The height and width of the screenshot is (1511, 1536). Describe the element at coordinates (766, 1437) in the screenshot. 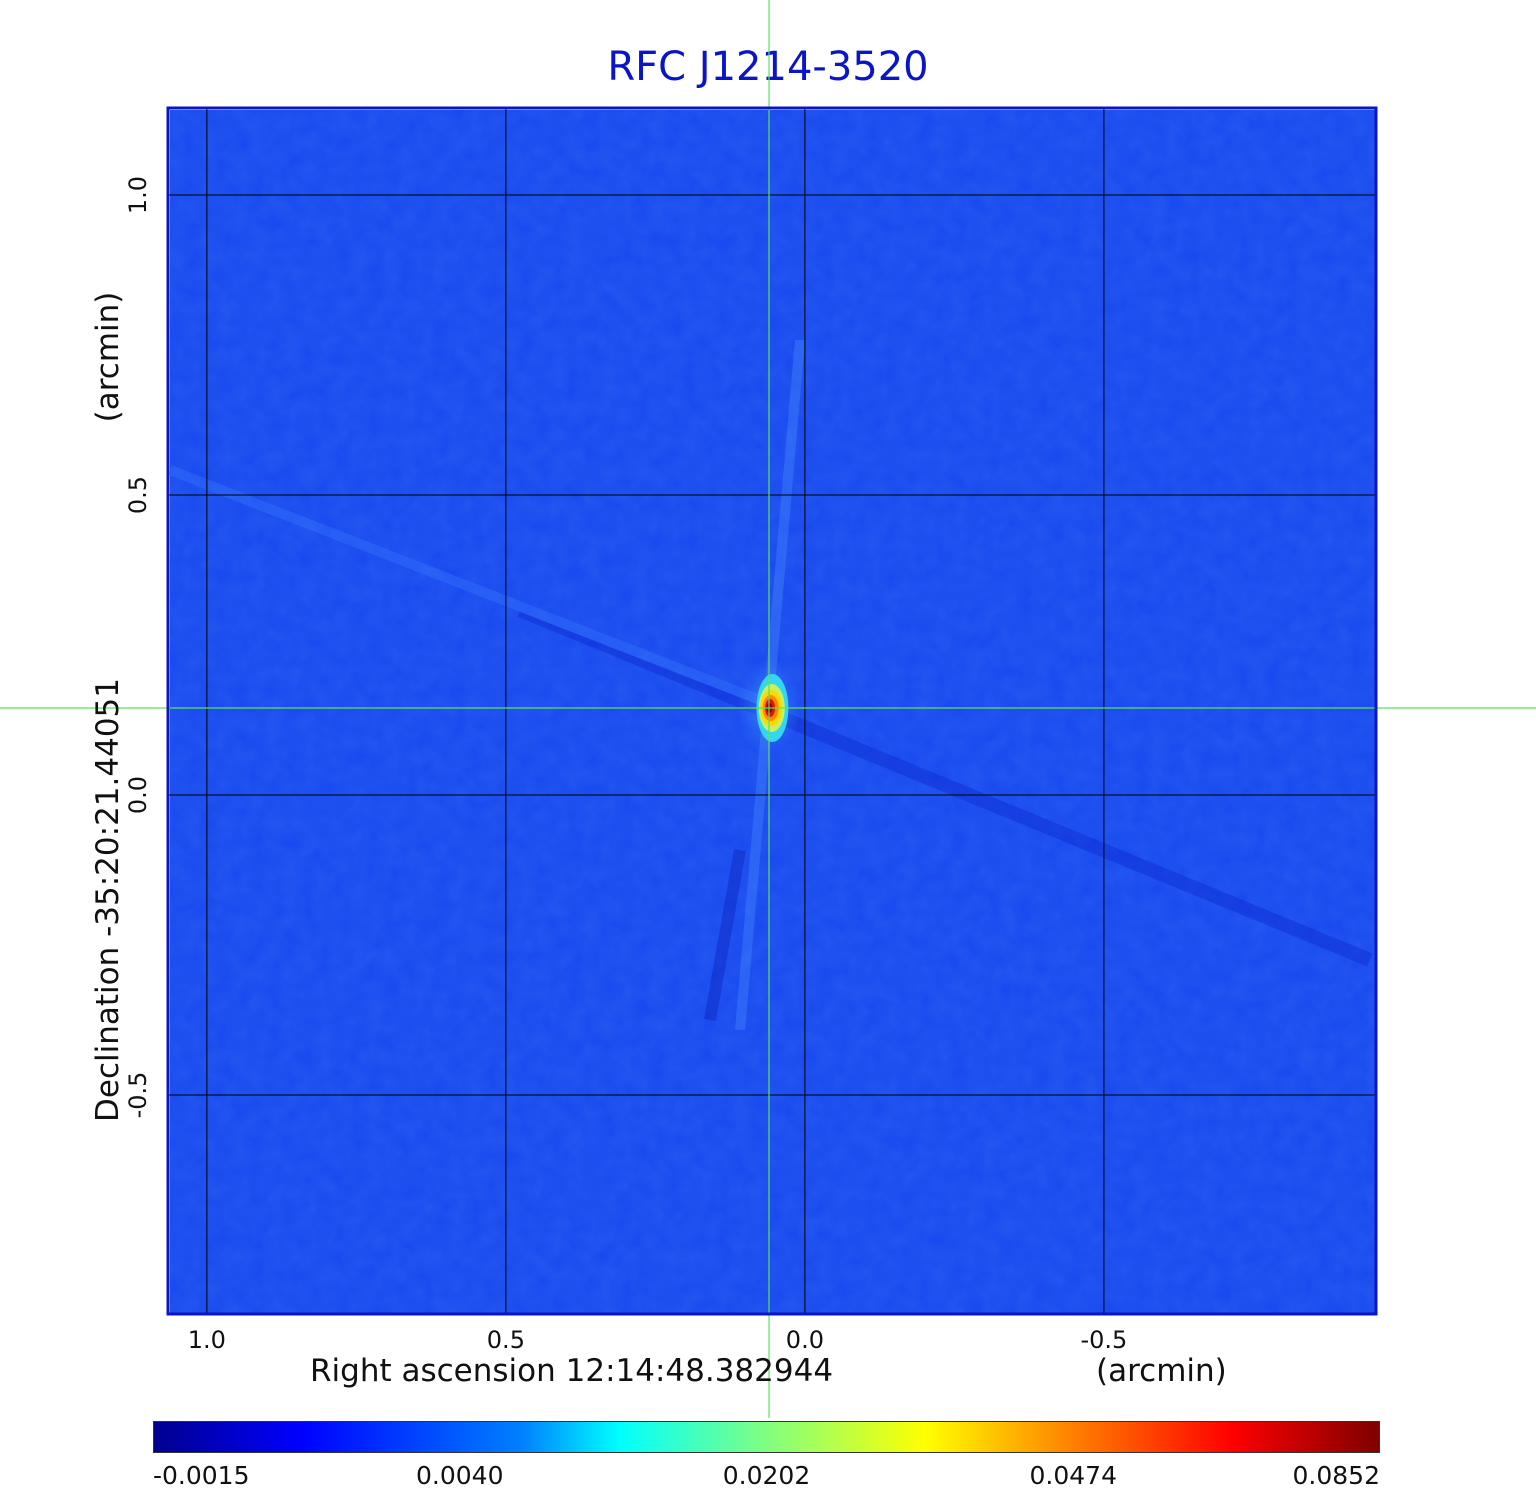

I see `colorbar` at that location.